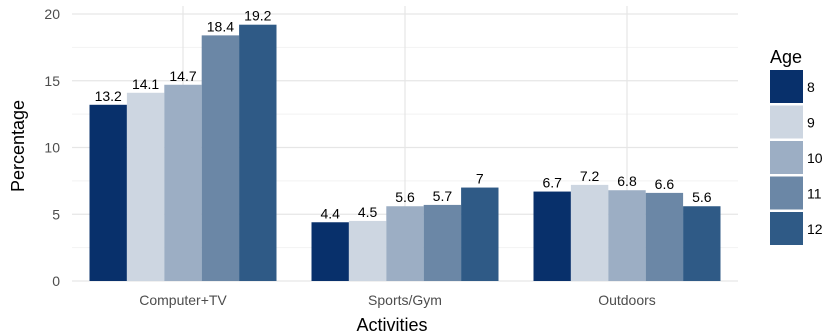  I want to click on x-axis-title: Activities, so click(391, 325).